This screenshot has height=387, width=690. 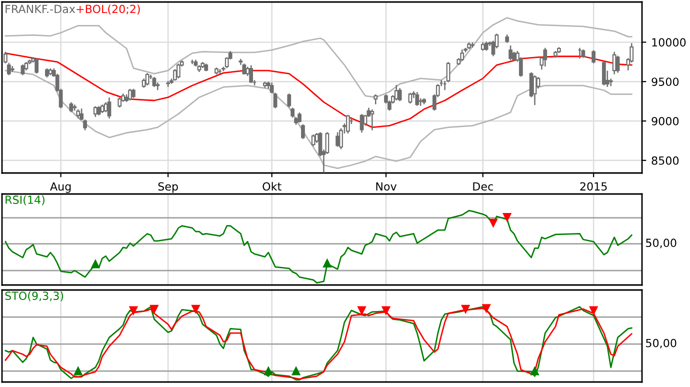 What do you see at coordinates (665, 121) in the screenshot?
I see `y-tick-label: 9000` at bounding box center [665, 121].